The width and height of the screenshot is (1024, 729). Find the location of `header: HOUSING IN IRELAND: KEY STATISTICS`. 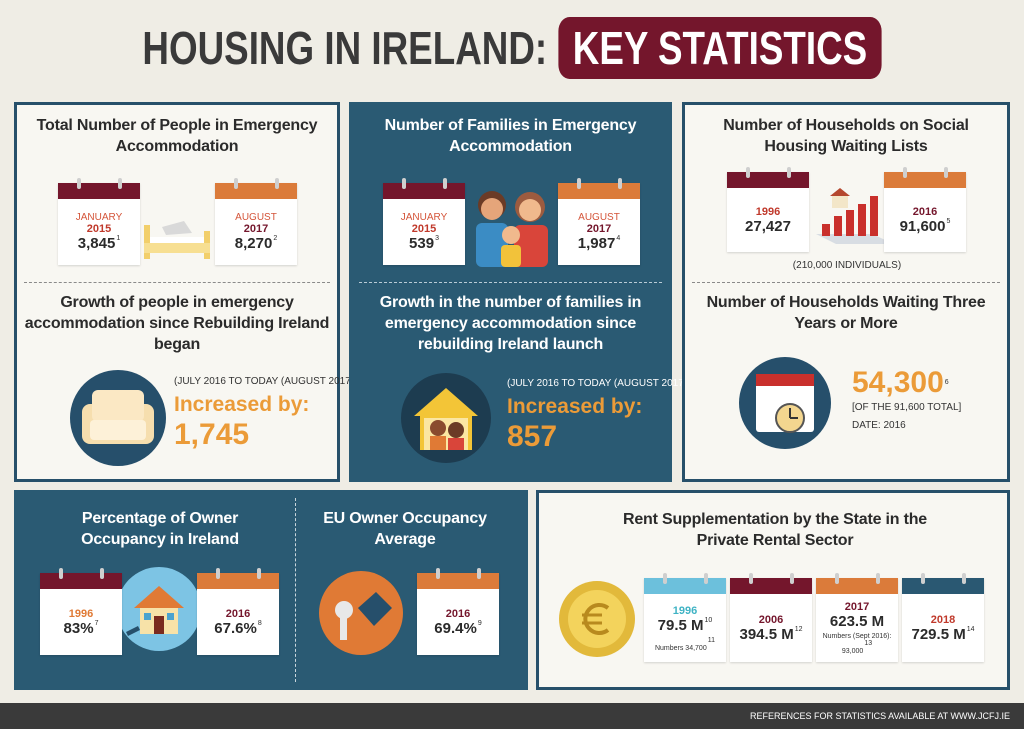

header: HOUSING IN IRELAND: KEY STATISTICS is located at coordinates (511, 48).